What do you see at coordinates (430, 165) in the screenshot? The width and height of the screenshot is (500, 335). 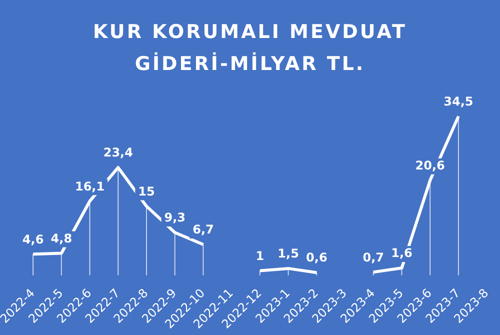 I see `data-label: 20,6` at bounding box center [430, 165].